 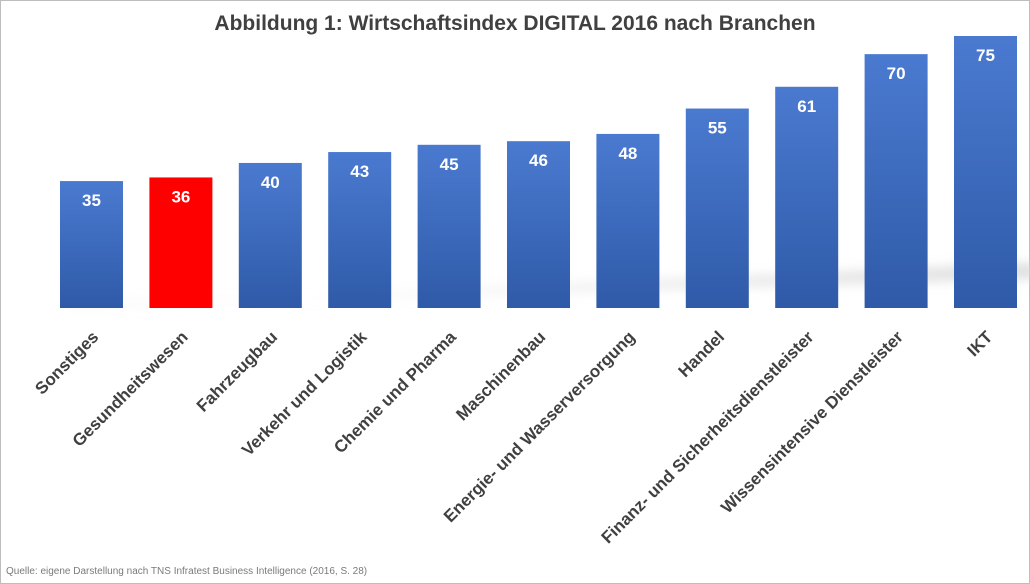 I want to click on data-label-5: 45, so click(x=449, y=164).